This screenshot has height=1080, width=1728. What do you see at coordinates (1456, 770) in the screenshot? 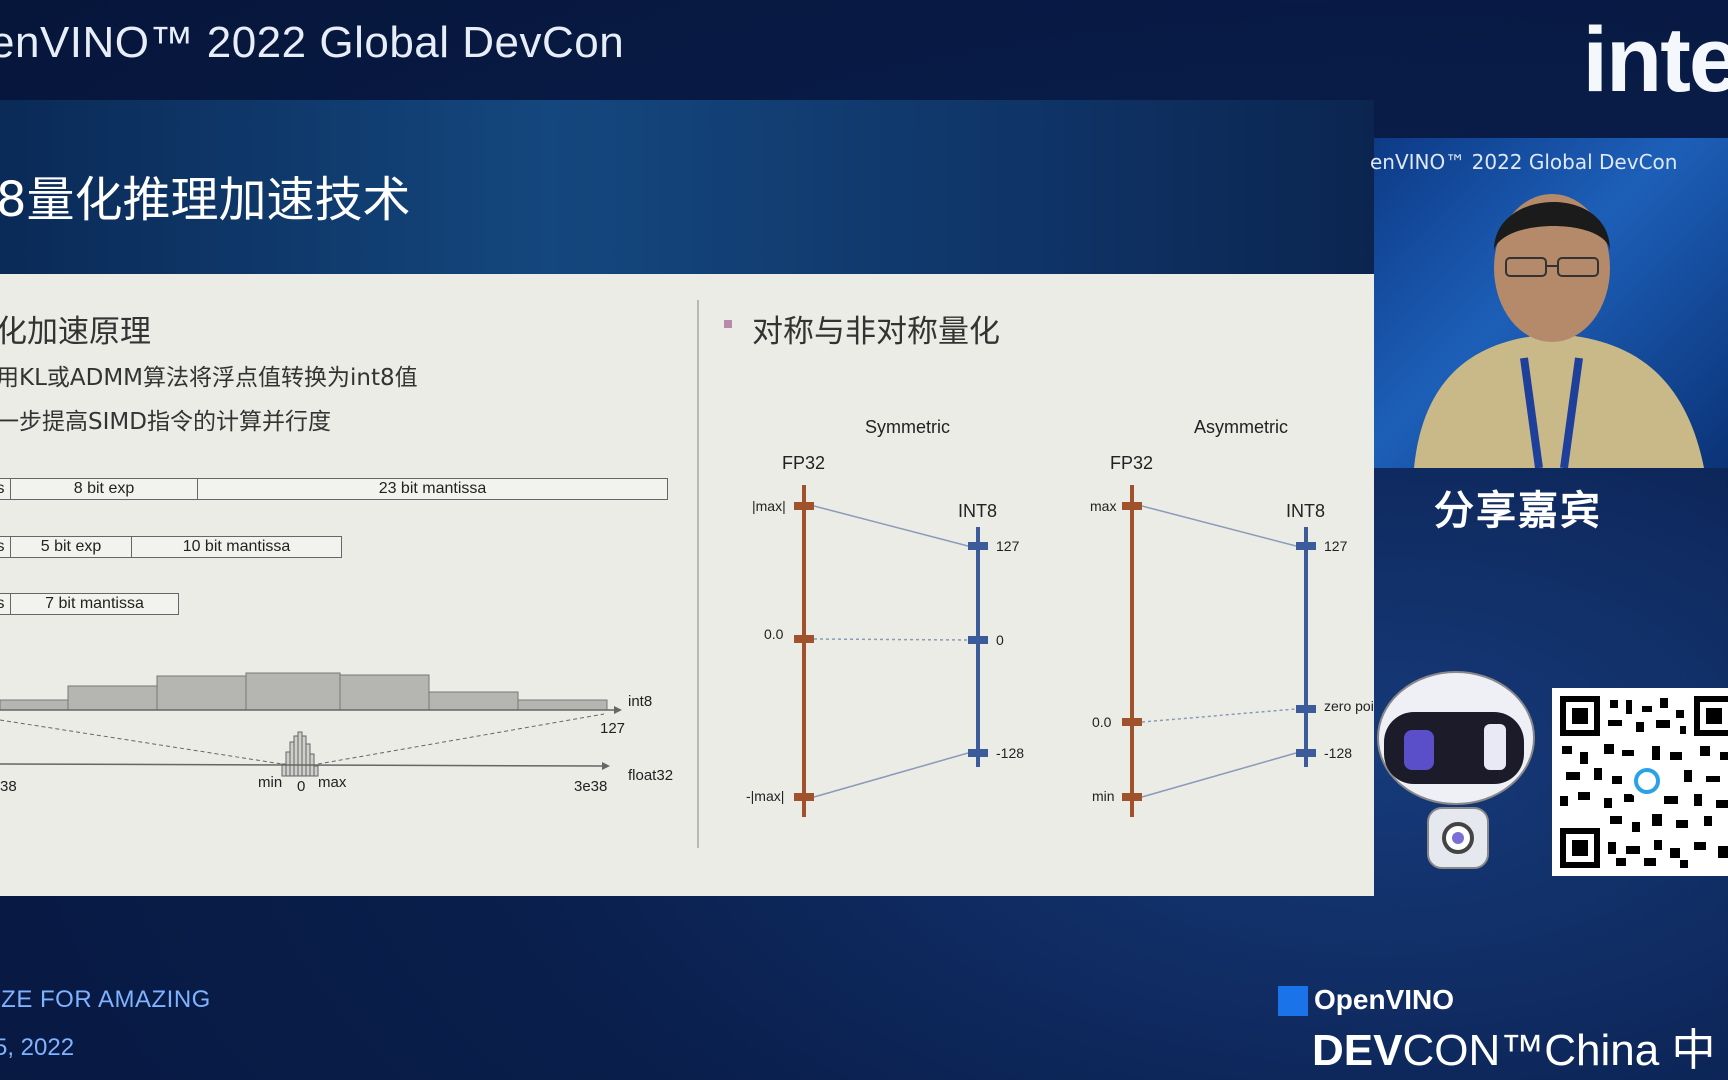
I see `robot-mascot-icon` at bounding box center [1456, 770].